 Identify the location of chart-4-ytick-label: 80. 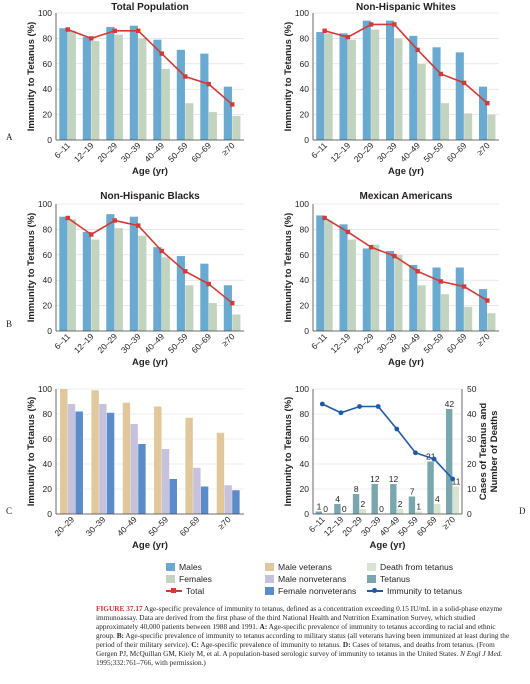
(305, 229).